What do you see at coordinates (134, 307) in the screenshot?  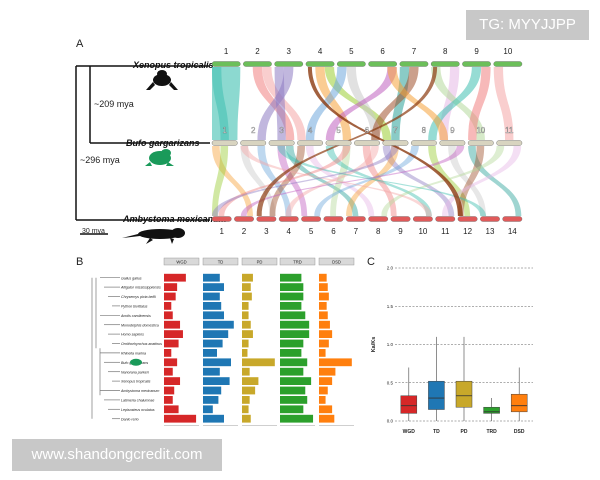 I see `species-name: Python bivittatus` at bounding box center [134, 307].